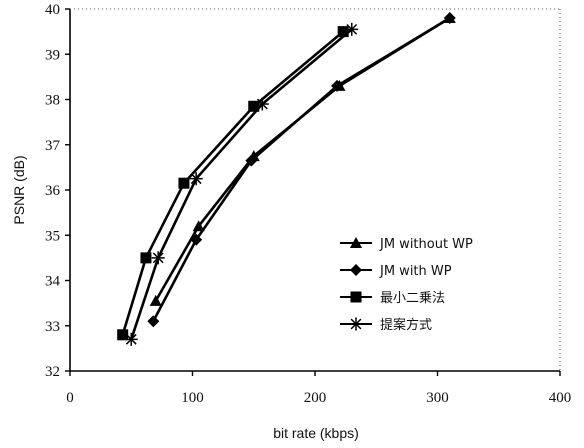 The image size is (584, 448). What do you see at coordinates (356, 270) in the screenshot?
I see `legend-marker-diamond` at bounding box center [356, 270].